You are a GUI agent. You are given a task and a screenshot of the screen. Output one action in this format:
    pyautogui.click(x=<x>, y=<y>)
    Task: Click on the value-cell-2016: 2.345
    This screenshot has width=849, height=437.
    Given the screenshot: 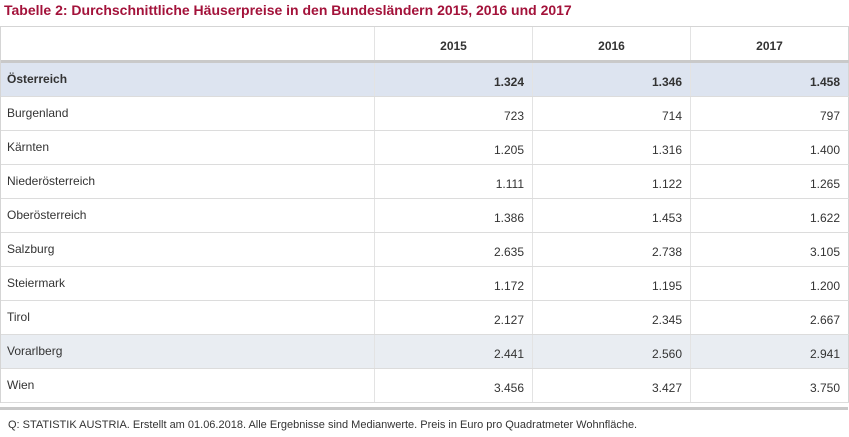 What is the action you would take?
    pyautogui.click(x=612, y=317)
    